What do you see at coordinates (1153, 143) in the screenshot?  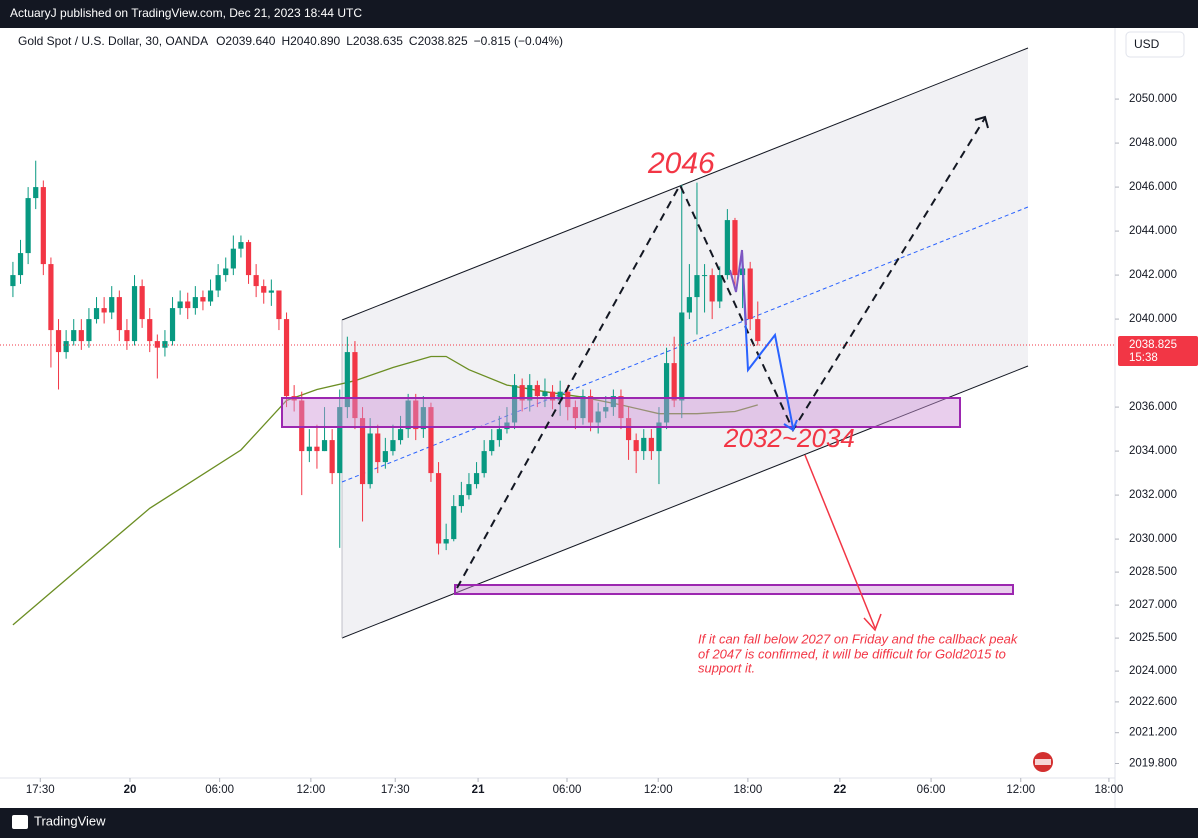 I see `y-tick-label: 2048.000` at bounding box center [1153, 143].